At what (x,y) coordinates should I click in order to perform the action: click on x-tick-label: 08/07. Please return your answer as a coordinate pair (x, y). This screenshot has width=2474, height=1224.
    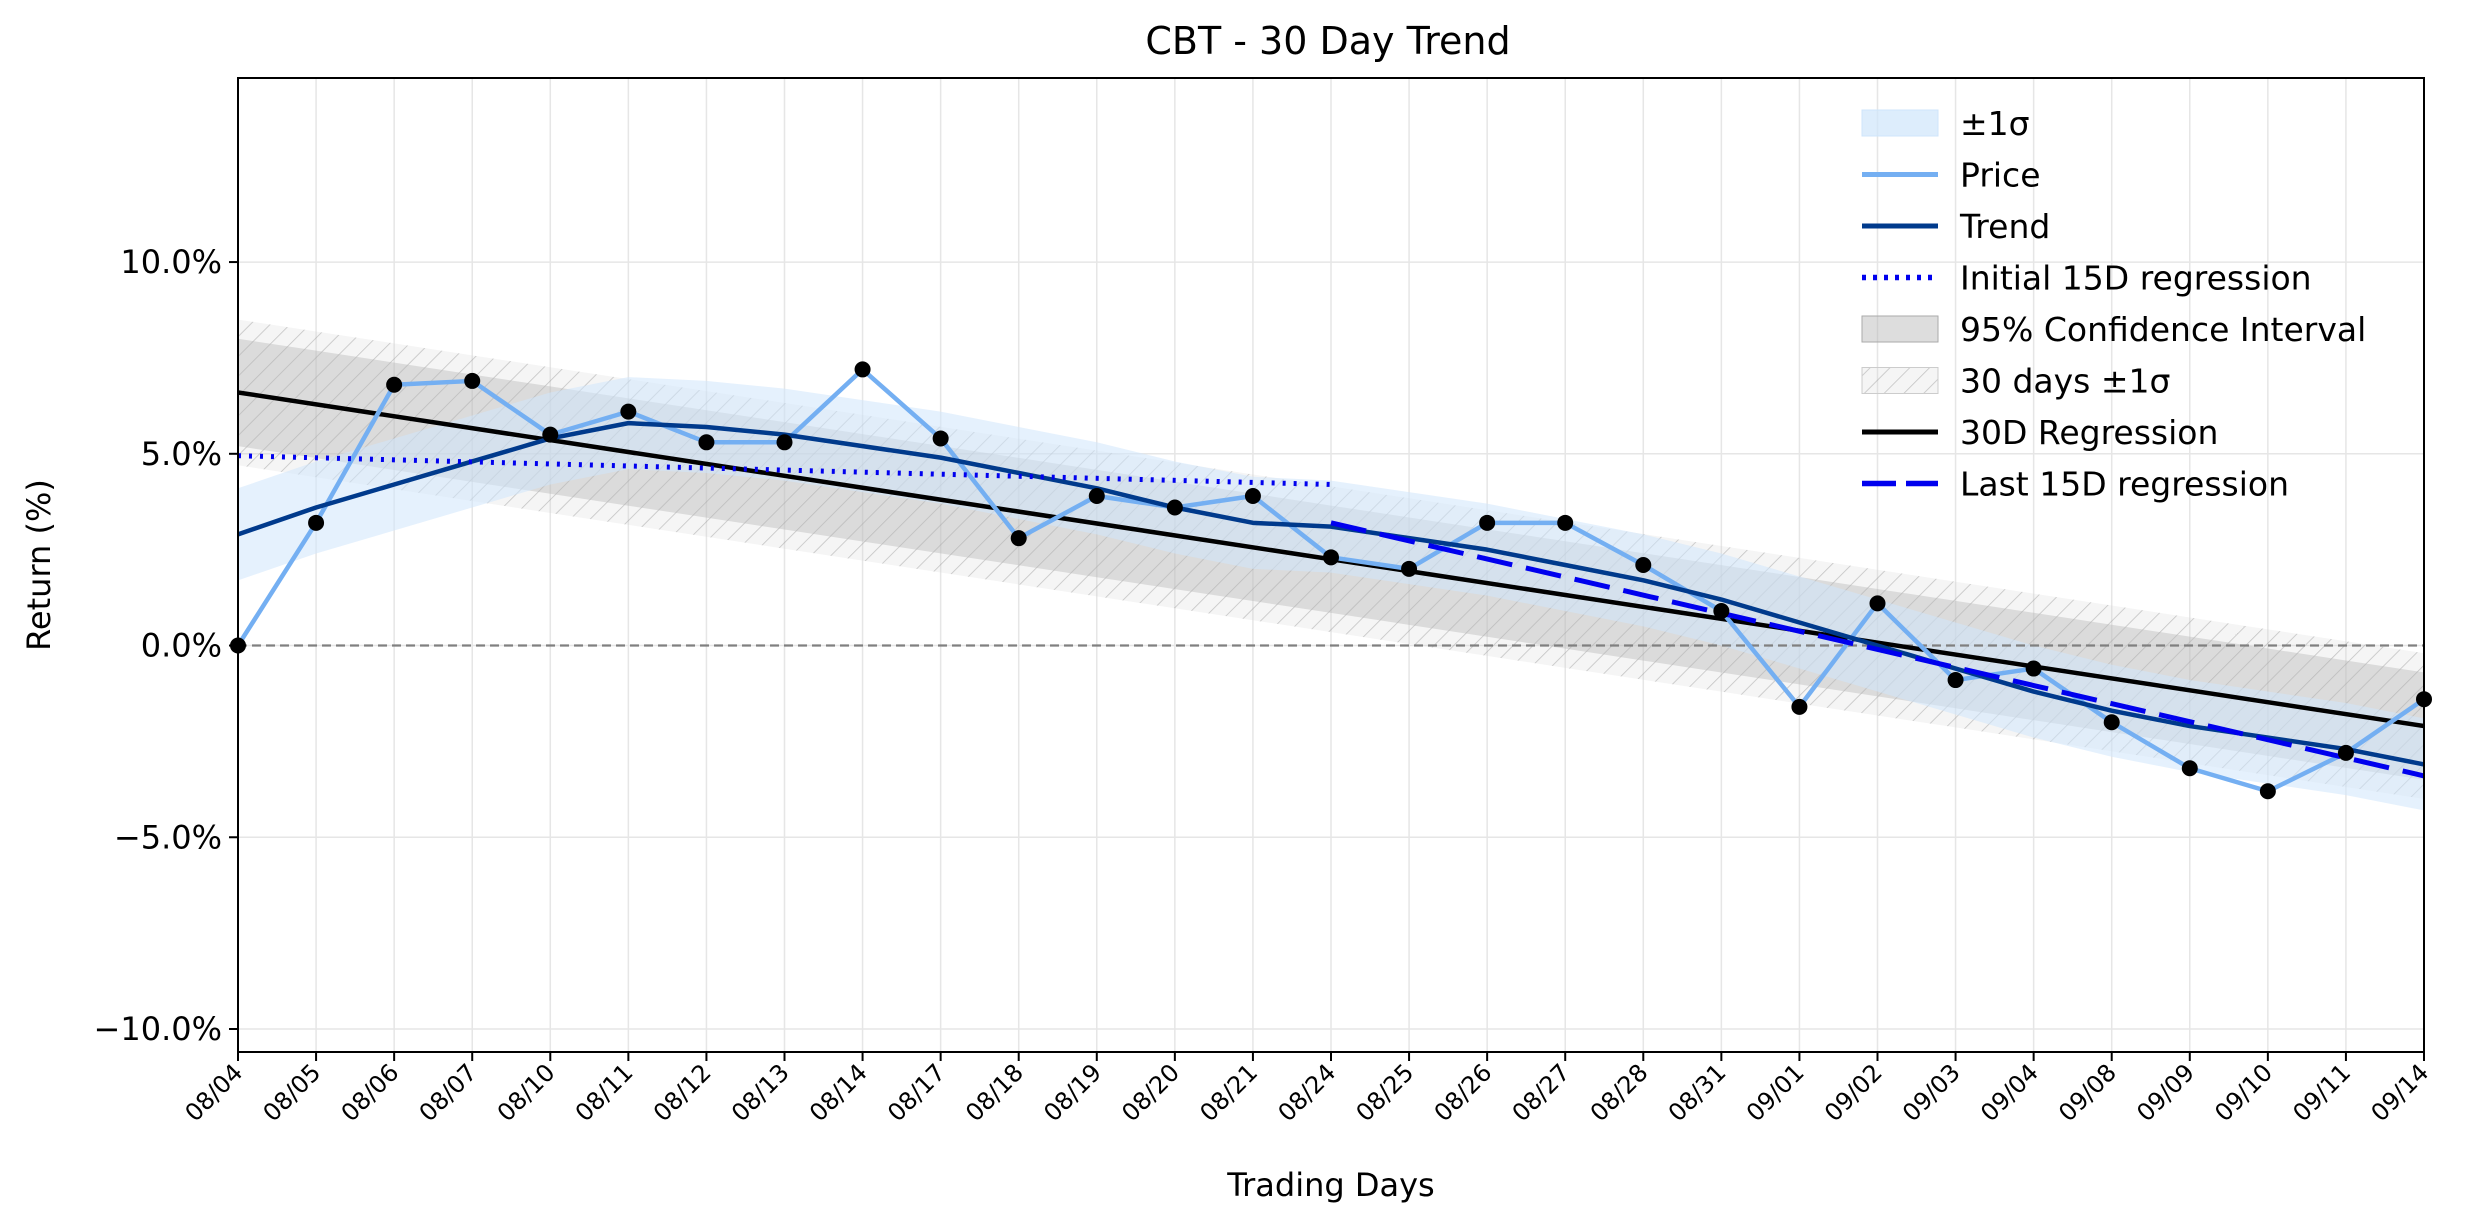
    Looking at the image, I should click on (448, 1092).